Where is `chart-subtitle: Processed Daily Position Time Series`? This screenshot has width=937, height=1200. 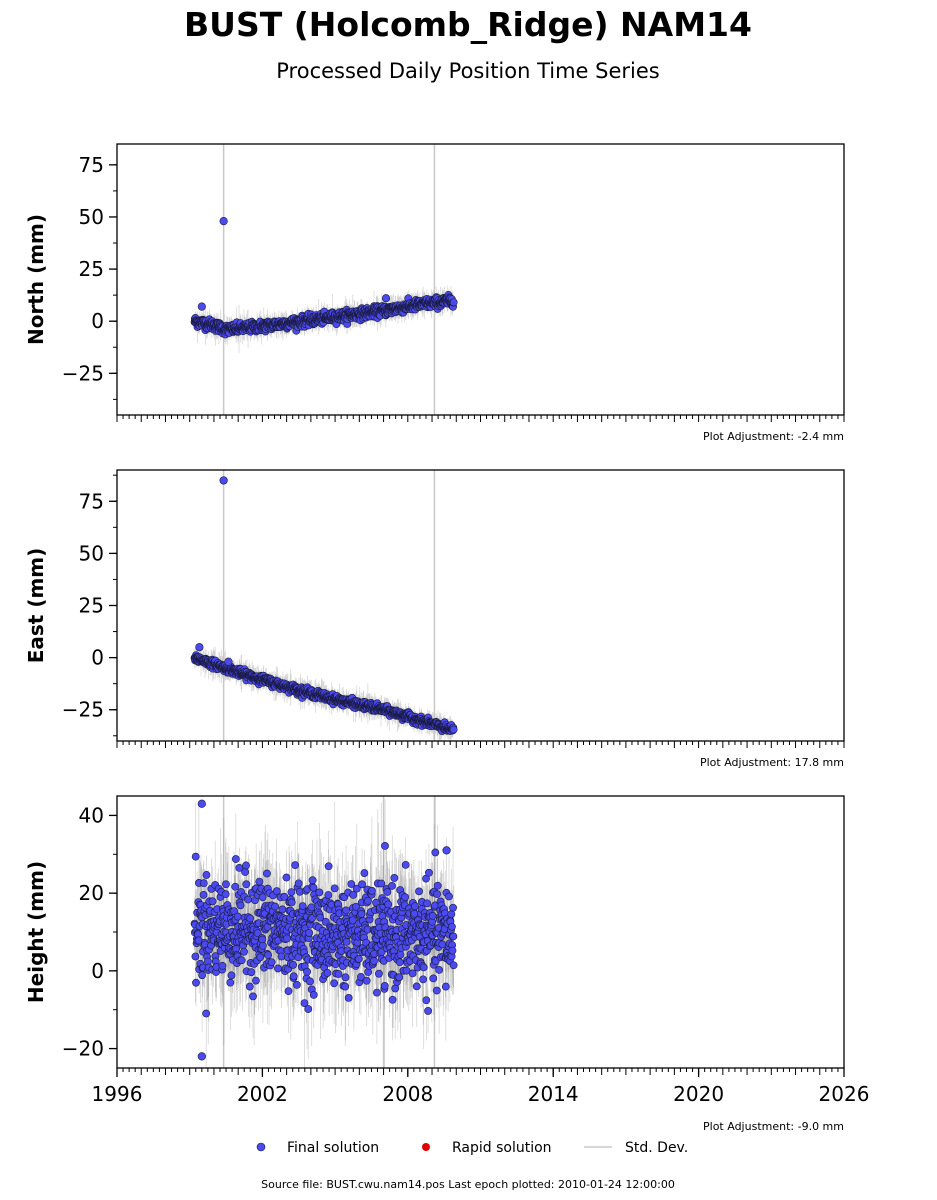
chart-subtitle: Processed Daily Position Time Series is located at coordinates (468, 71).